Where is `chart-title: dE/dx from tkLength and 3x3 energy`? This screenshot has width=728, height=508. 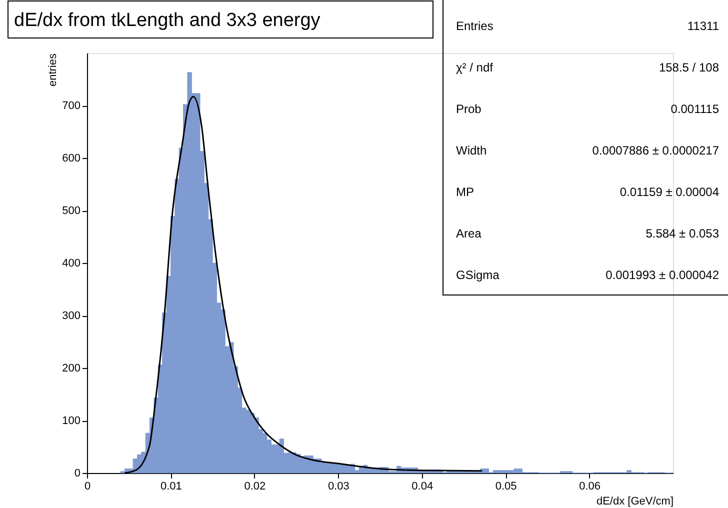
chart-title: dE/dx from tkLength and 3x3 energy is located at coordinates (167, 20).